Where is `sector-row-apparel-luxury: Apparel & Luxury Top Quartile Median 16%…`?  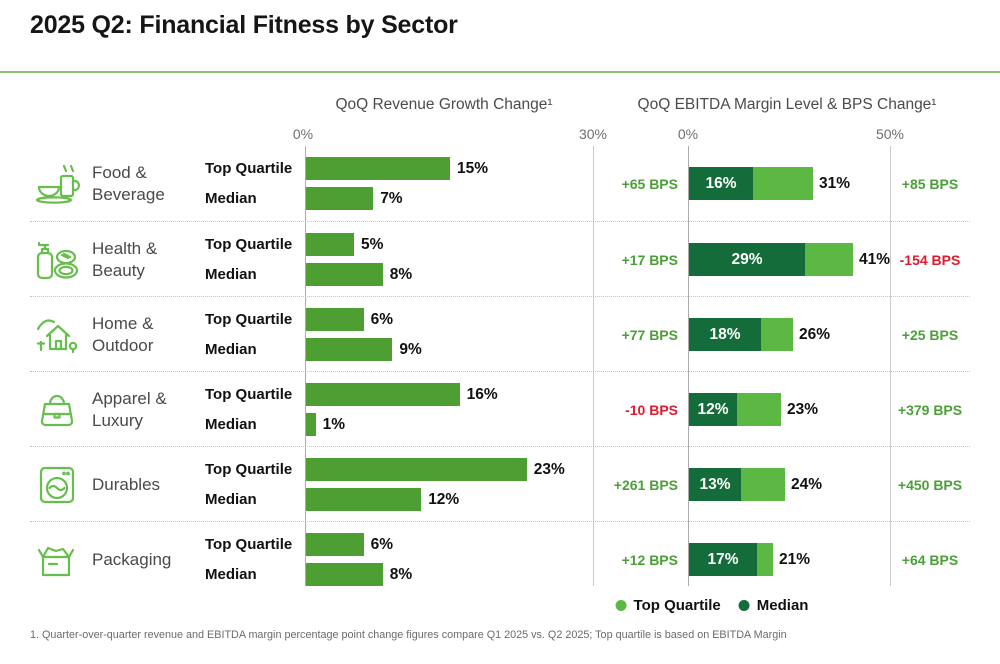 sector-row-apparel-luxury: Apparel & Luxury Top Quartile Median 16%… is located at coordinates (500, 408).